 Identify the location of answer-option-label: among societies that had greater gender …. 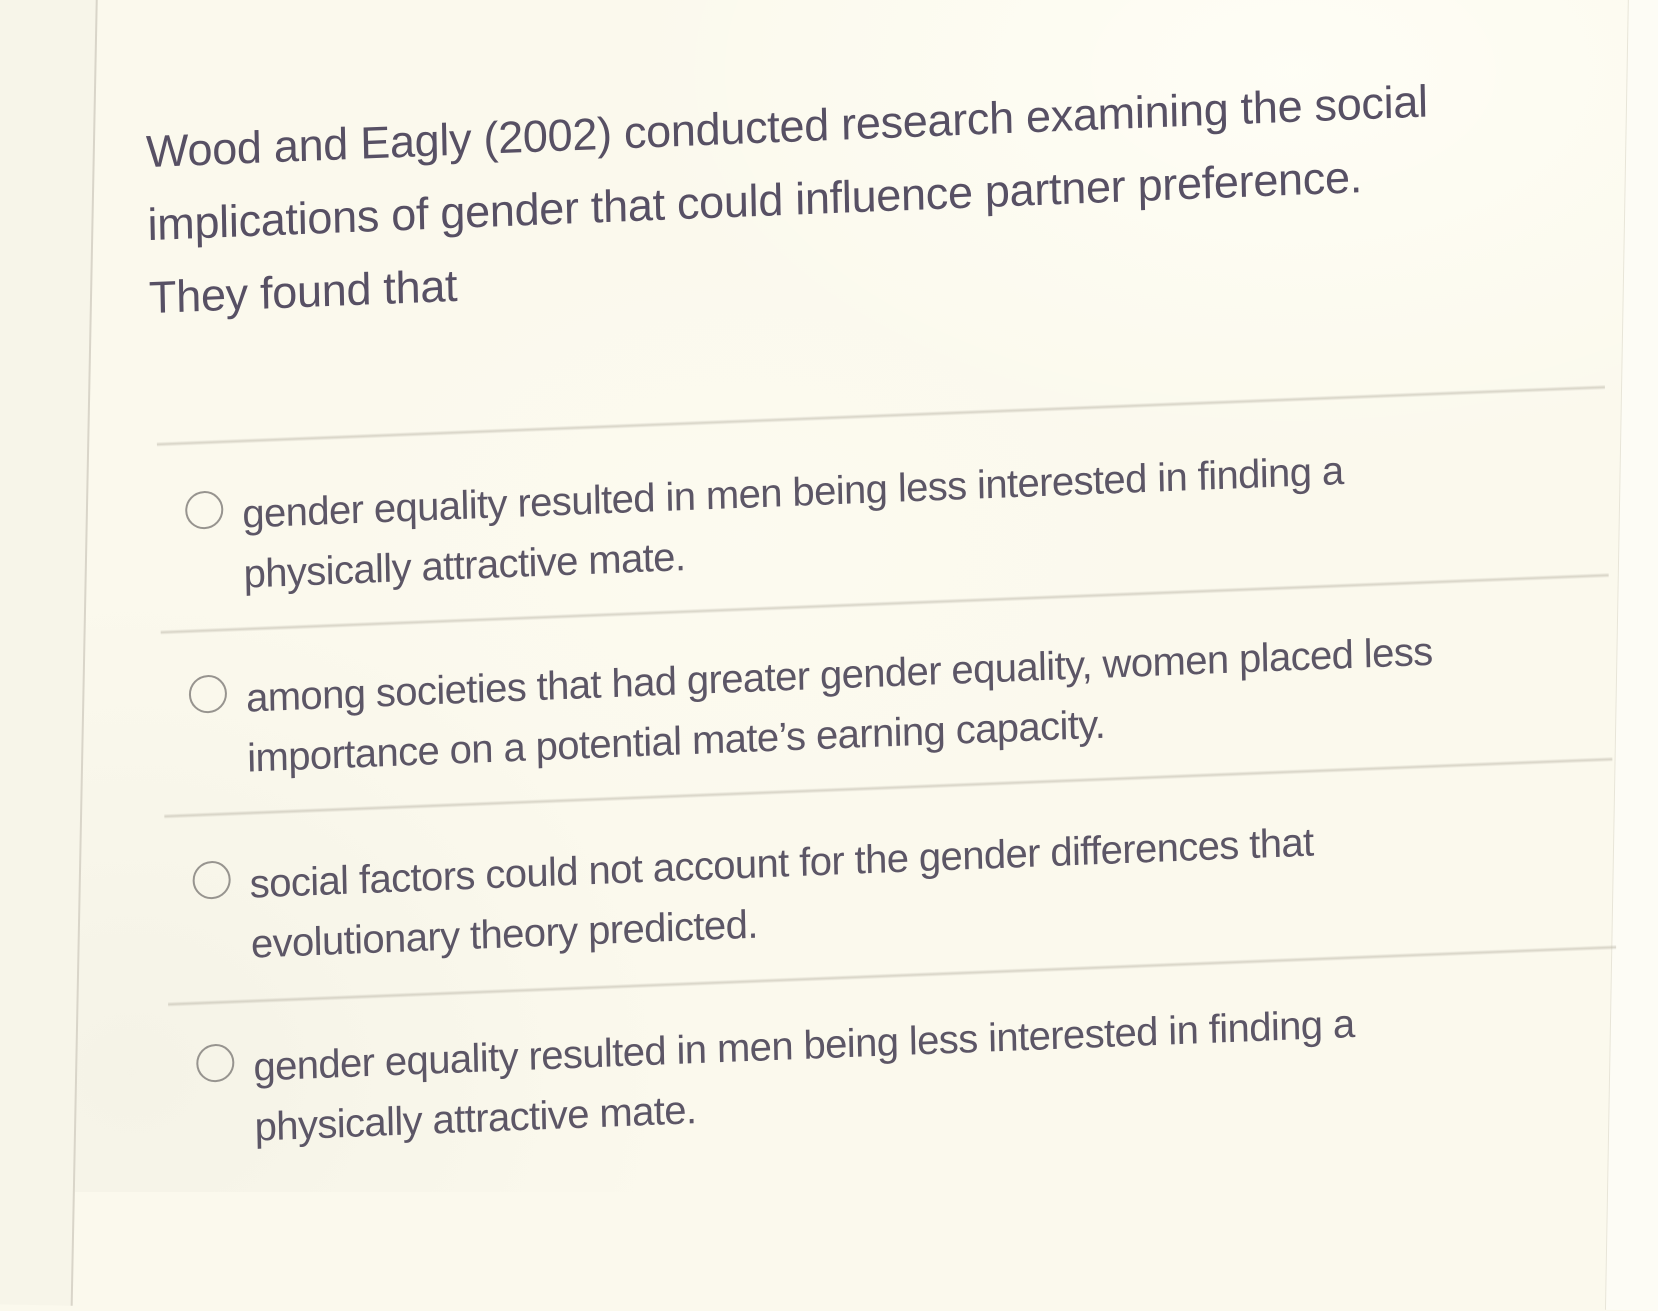
(839, 705).